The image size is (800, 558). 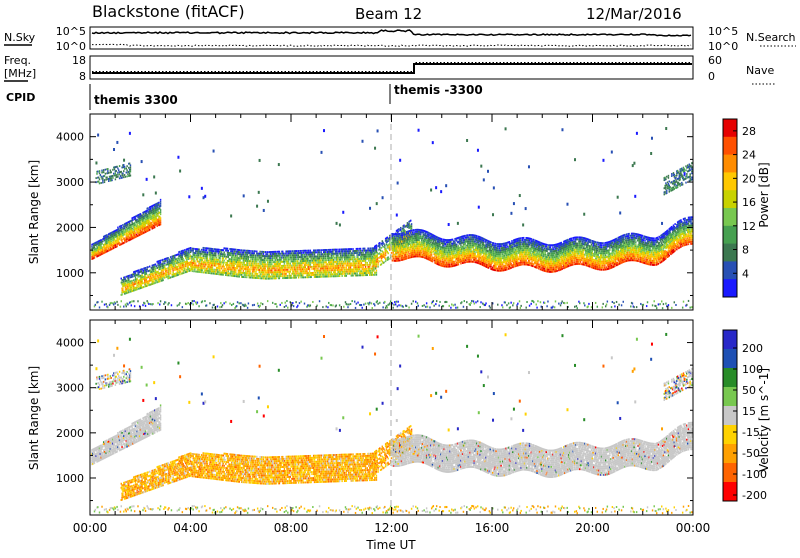 I want to click on freq-unit: [MHz], so click(x=20, y=73).